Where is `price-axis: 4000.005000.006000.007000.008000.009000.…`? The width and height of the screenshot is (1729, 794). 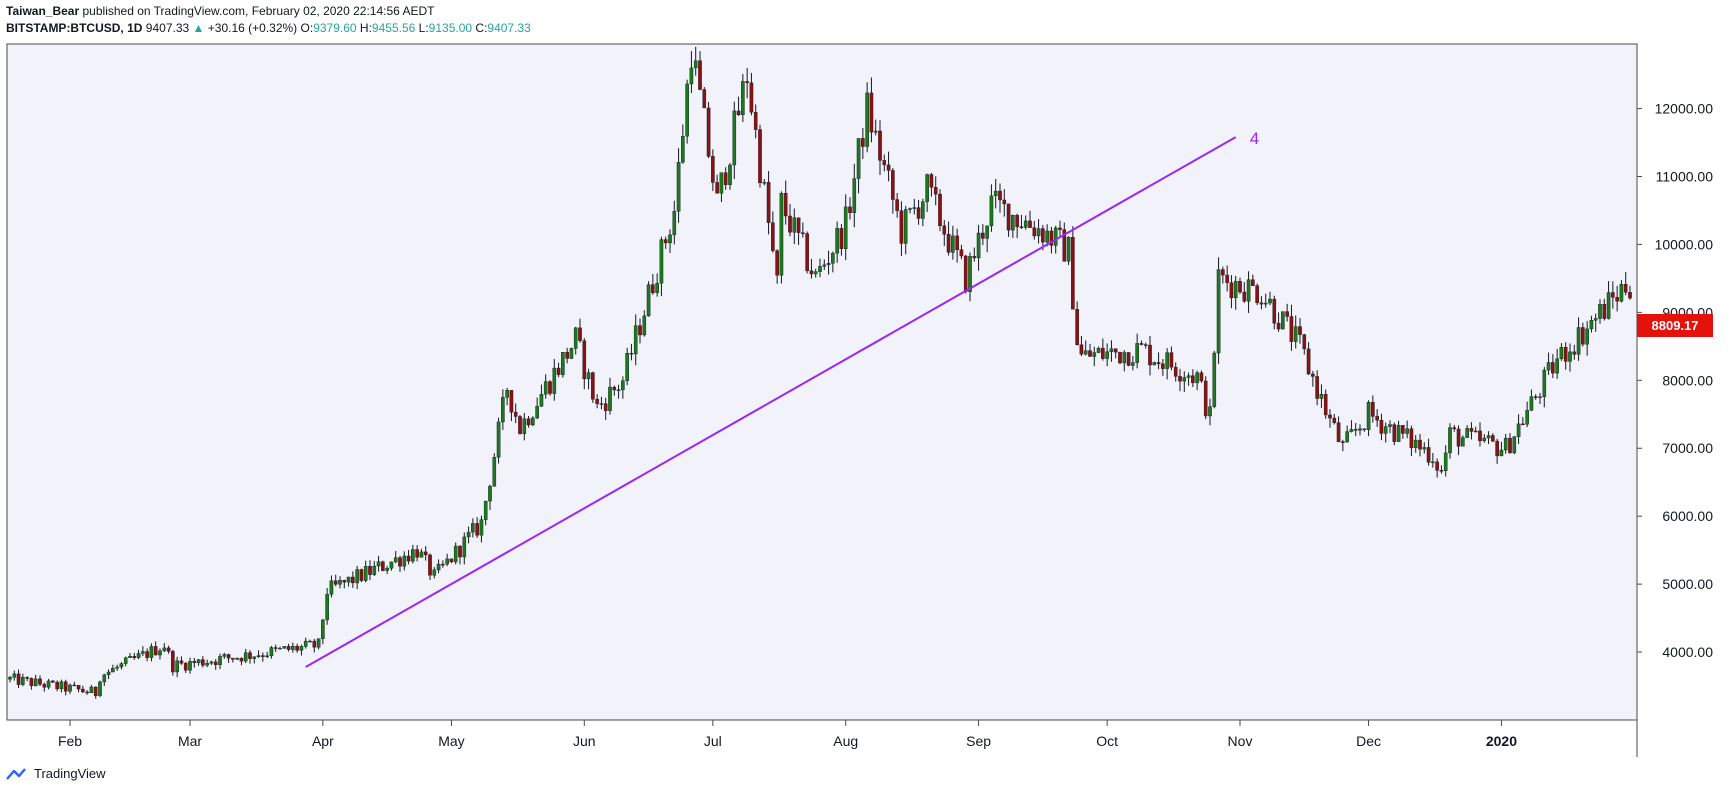
price-axis: 4000.005000.006000.007000.008000.009000.… is located at coordinates (1675, 381).